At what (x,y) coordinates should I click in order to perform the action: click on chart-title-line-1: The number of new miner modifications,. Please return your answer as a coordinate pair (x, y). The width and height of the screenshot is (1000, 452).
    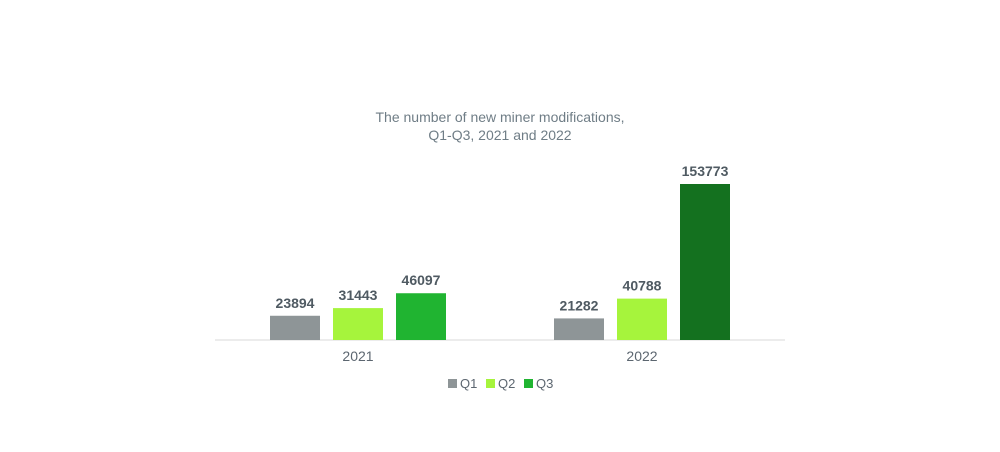
    Looking at the image, I should click on (500, 117).